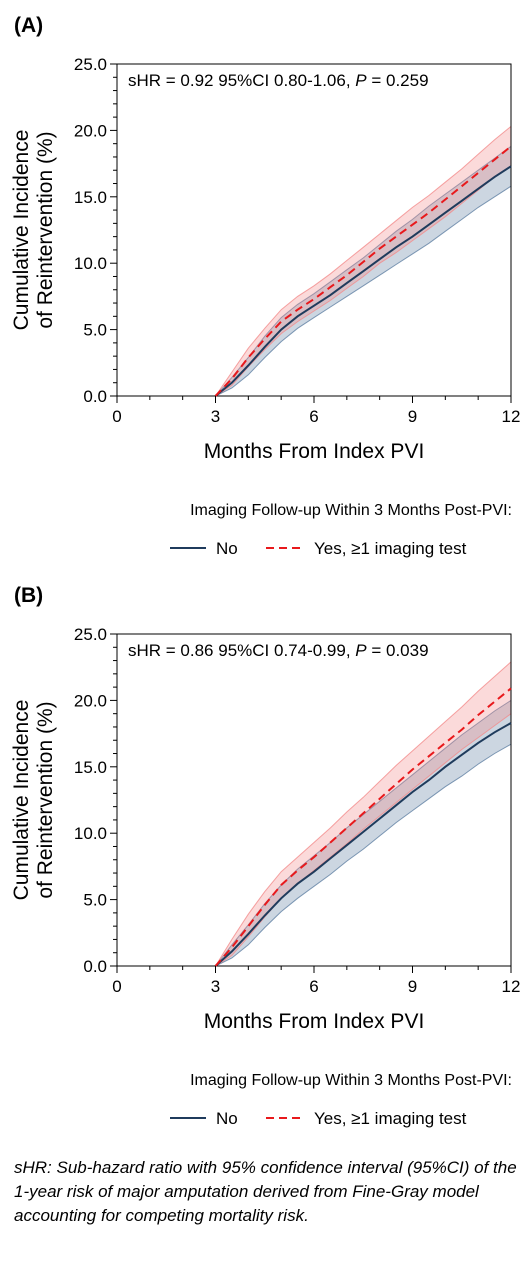 This screenshot has width=527, height=1275. Describe the element at coordinates (398, 80) in the screenshot. I see `p-value-text: = 0.259` at that location.